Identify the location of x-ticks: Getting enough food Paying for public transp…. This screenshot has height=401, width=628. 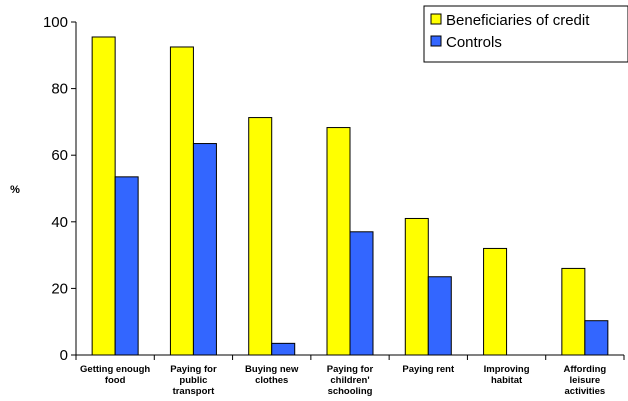
(350, 376).